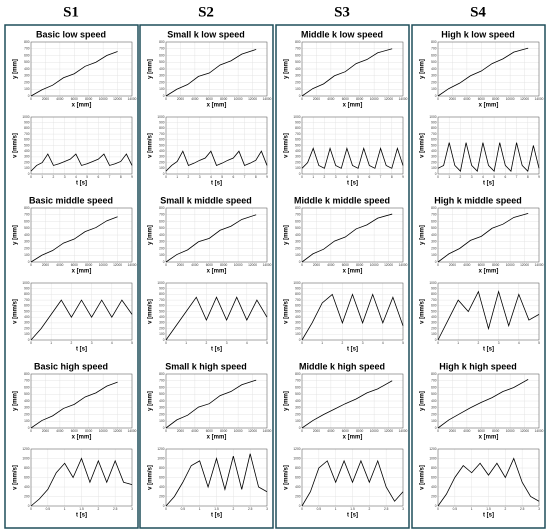 This screenshot has width=550, height=532. Describe the element at coordinates (48, 509) in the screenshot. I see `x-tick-label: 0.5` at that location.